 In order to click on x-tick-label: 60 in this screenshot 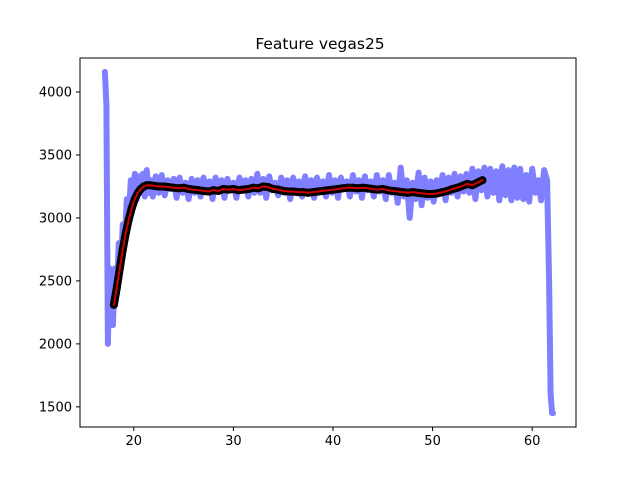, I will do `click(532, 441)`.